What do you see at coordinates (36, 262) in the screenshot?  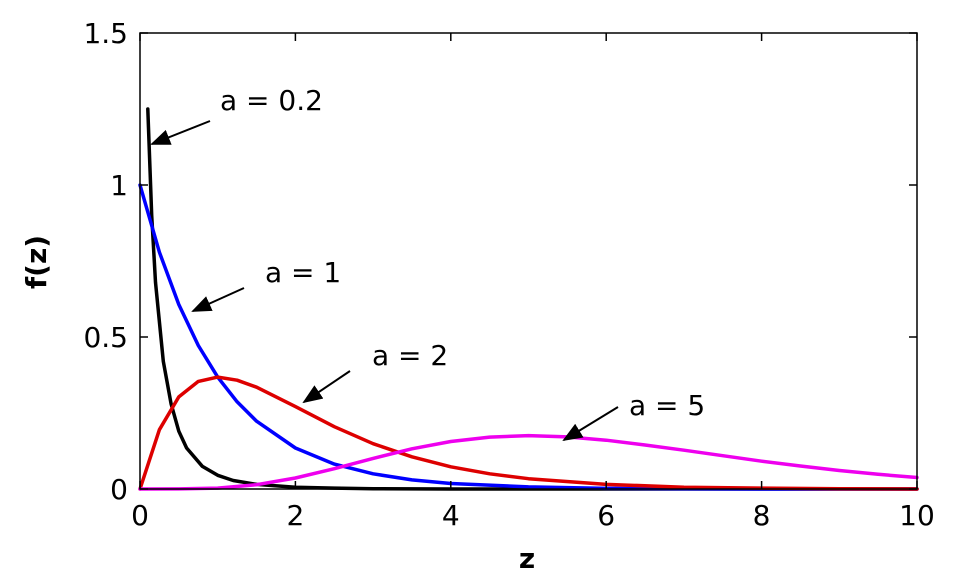 I see `y-axis-label: f(z)` at bounding box center [36, 262].